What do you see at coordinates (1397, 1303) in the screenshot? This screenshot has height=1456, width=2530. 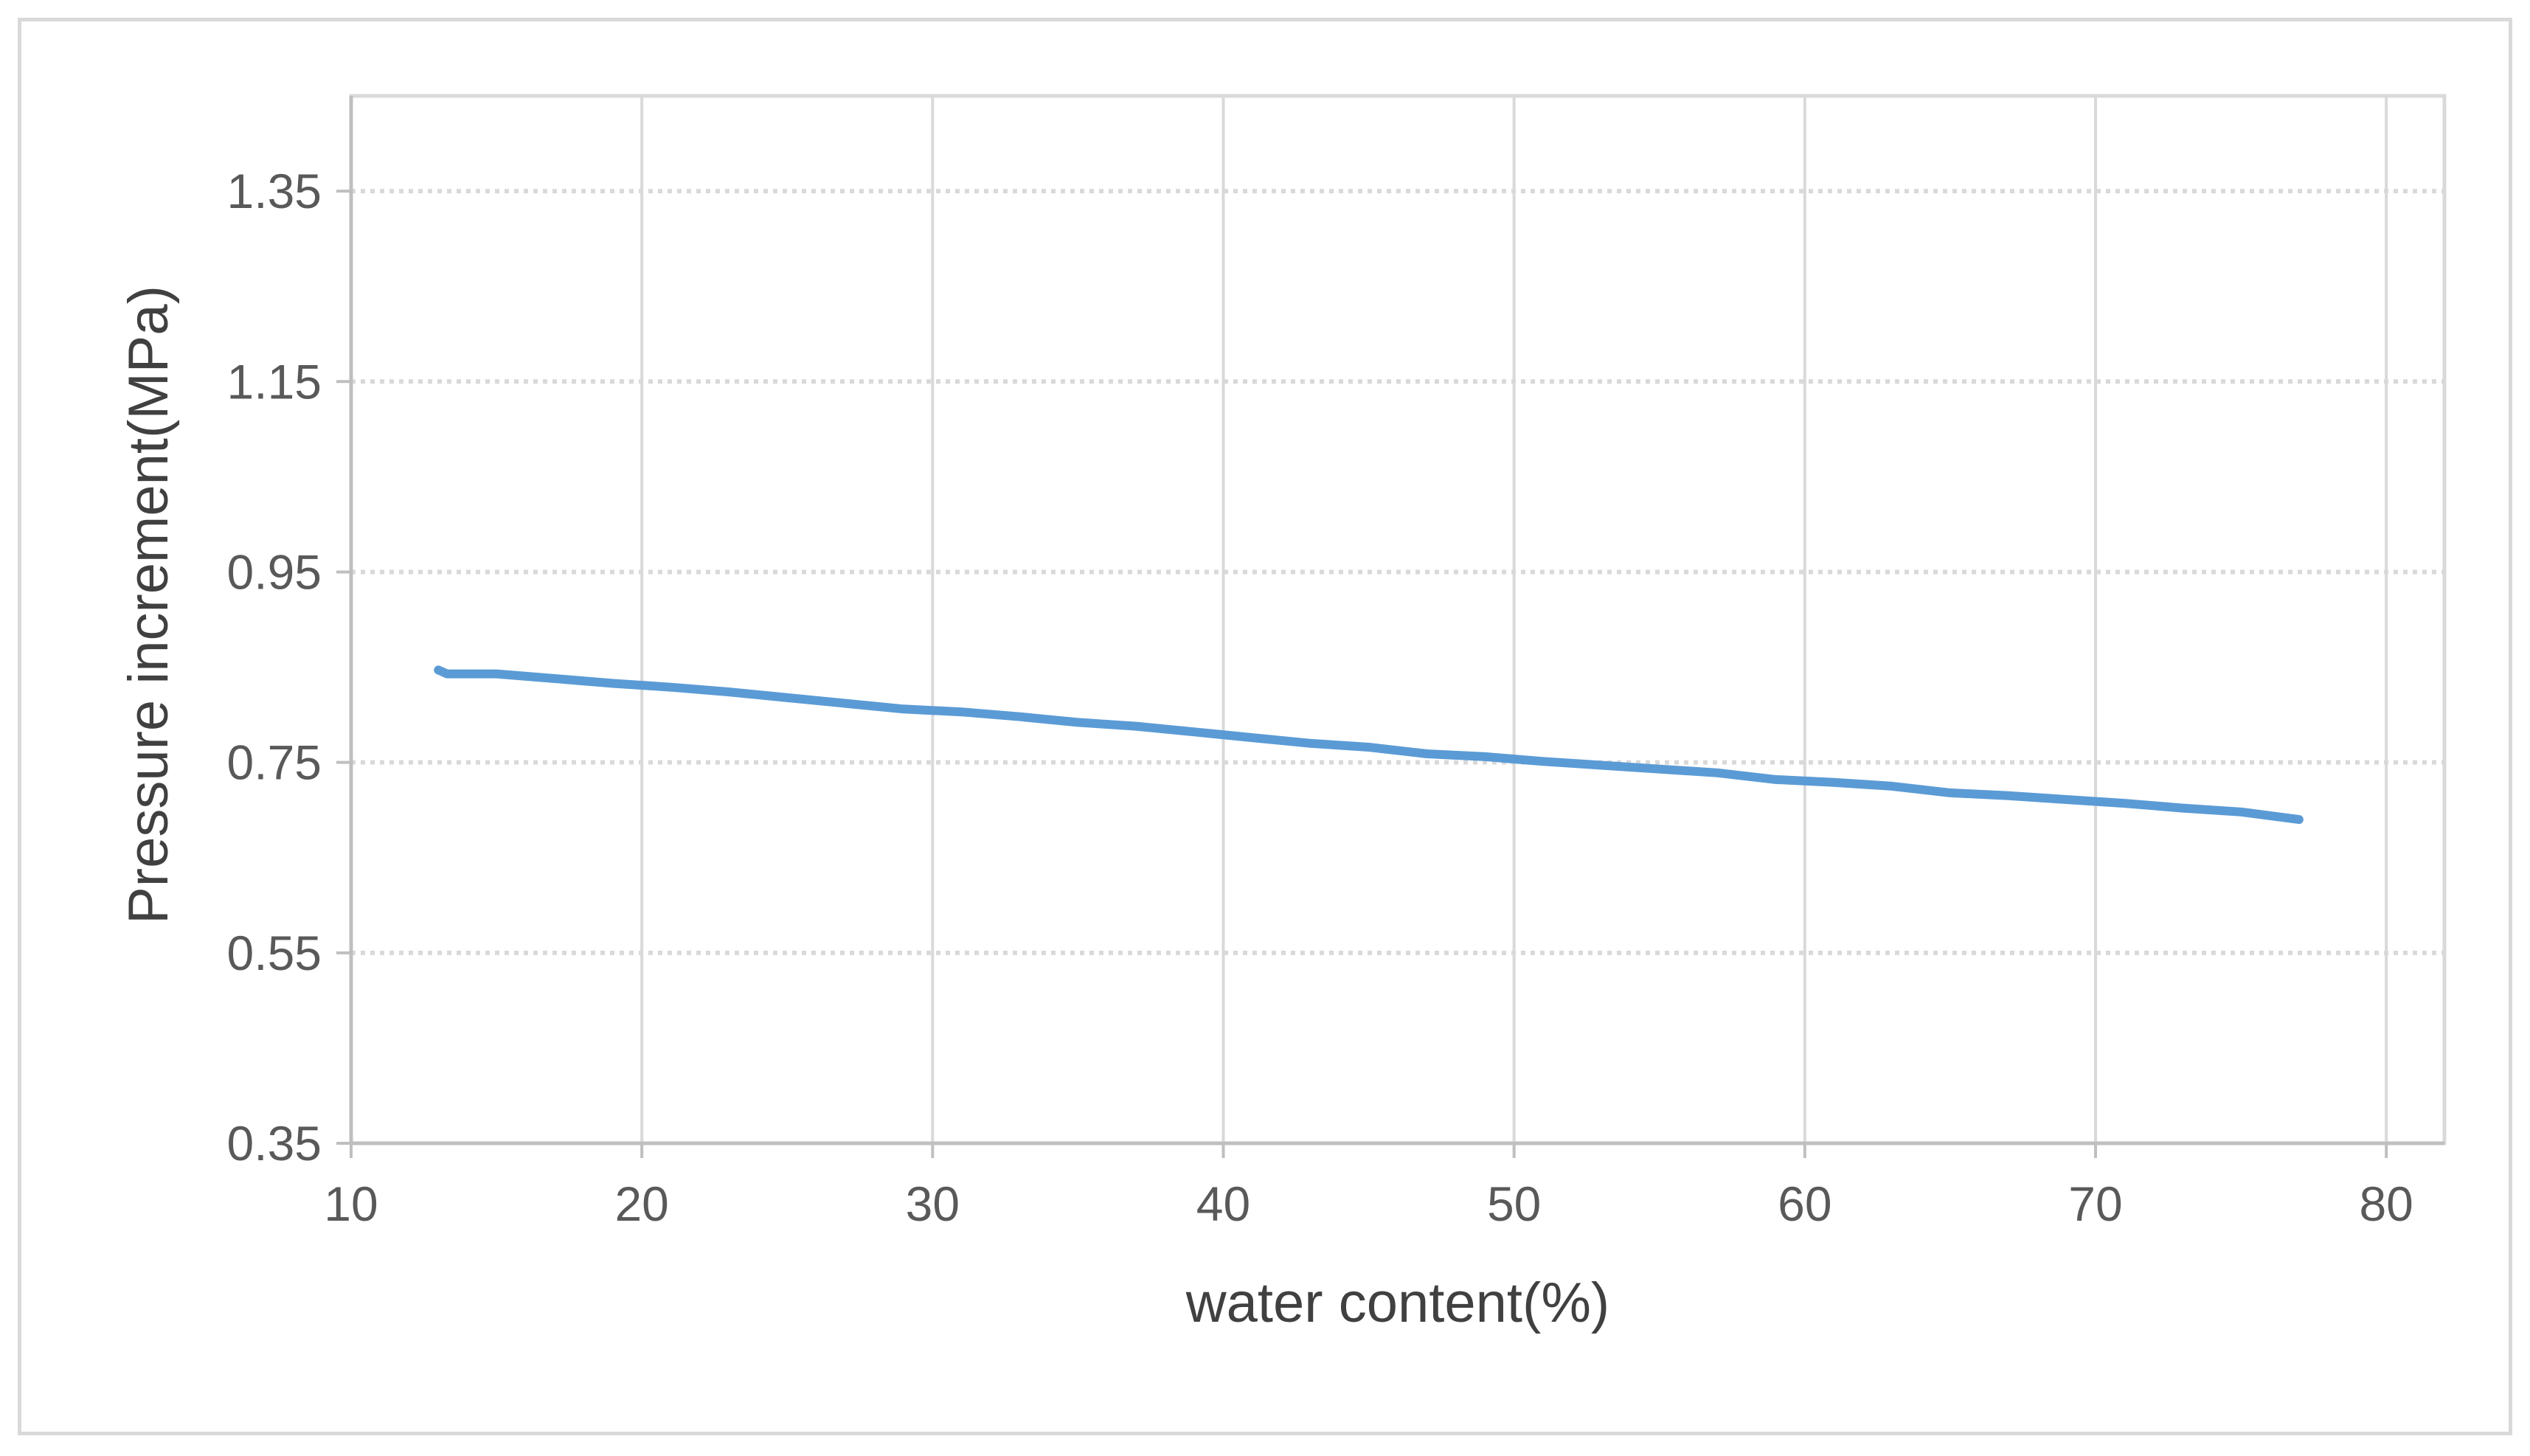 I see `x-axis-title: water content(%)` at bounding box center [1397, 1303].